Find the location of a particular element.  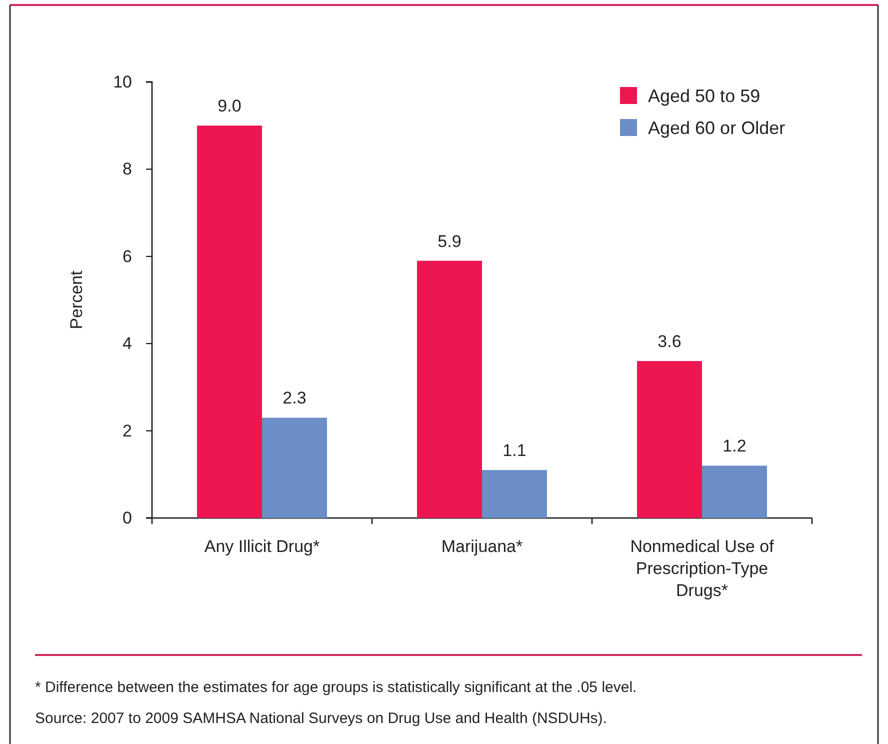

data-label: 9.0 is located at coordinates (230, 106).